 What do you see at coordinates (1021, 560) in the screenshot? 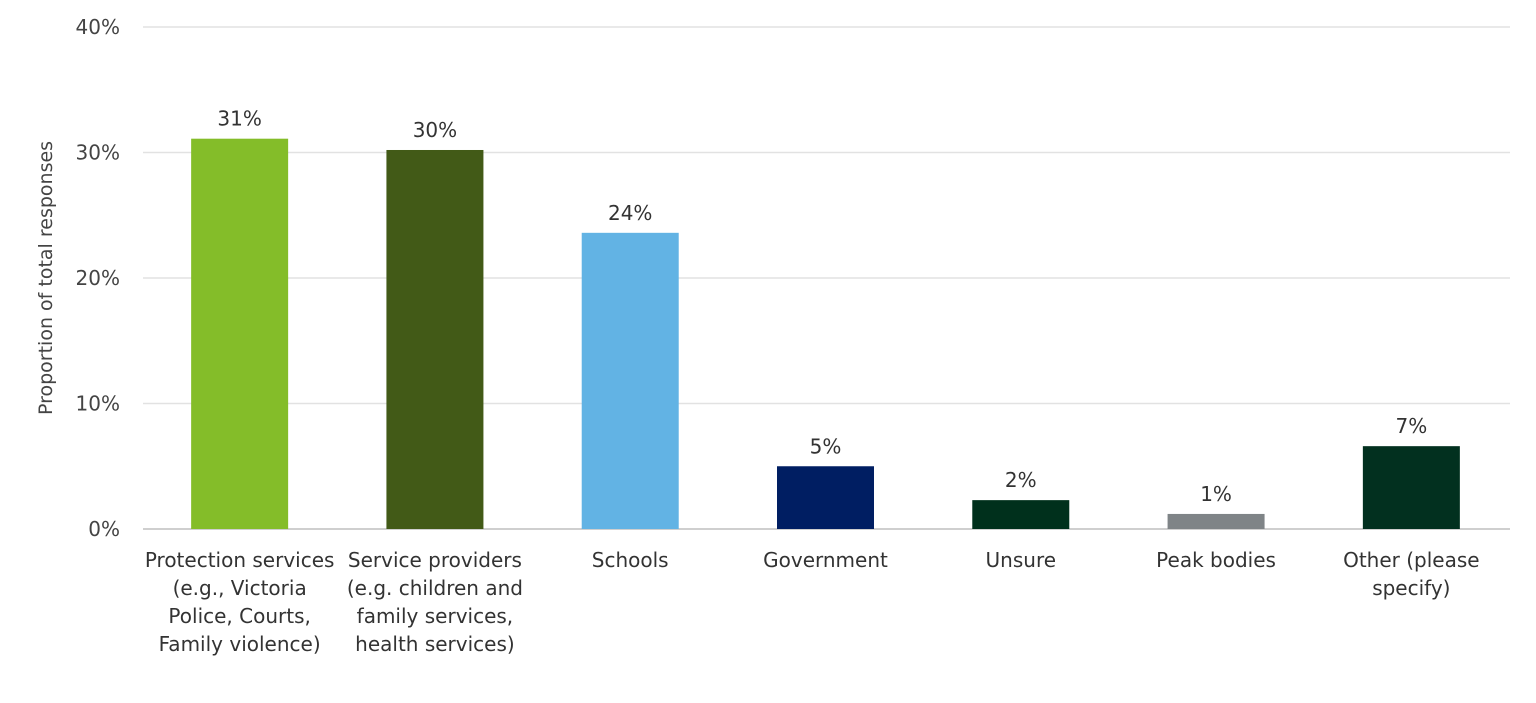
I see `x-category-label: Unsure` at bounding box center [1021, 560].